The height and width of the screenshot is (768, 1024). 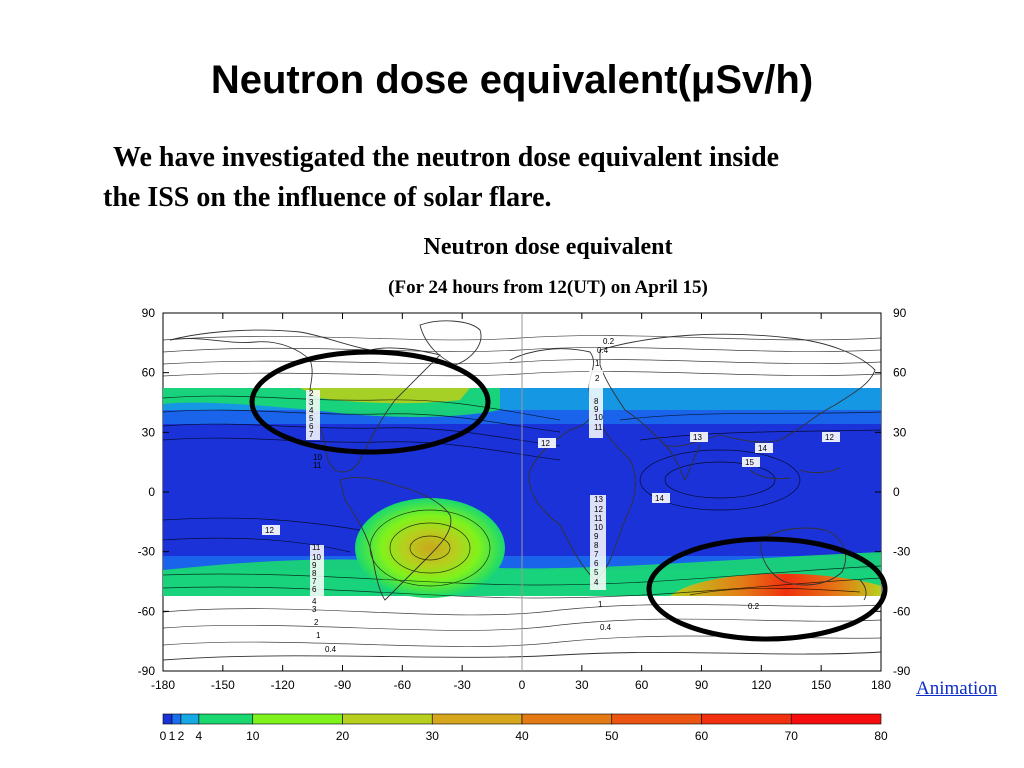 What do you see at coordinates (881, 685) in the screenshot?
I see `lon-tick-label: 180` at bounding box center [881, 685].